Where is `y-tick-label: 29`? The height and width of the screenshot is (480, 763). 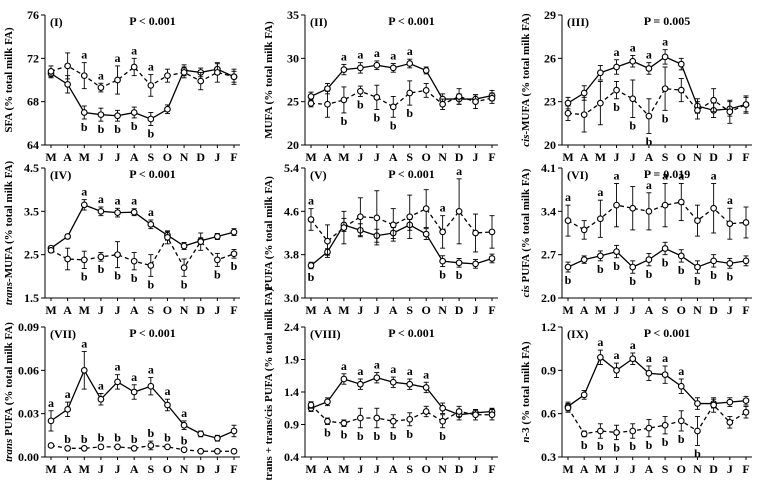
y-tick-label: 29 is located at coordinates (550, 15).